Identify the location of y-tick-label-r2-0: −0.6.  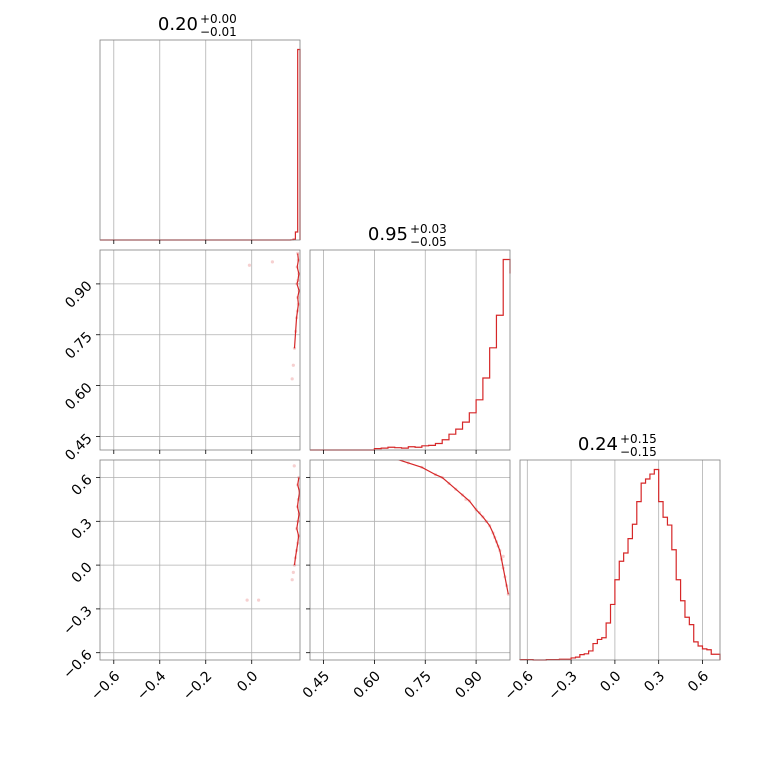
(77, 664).